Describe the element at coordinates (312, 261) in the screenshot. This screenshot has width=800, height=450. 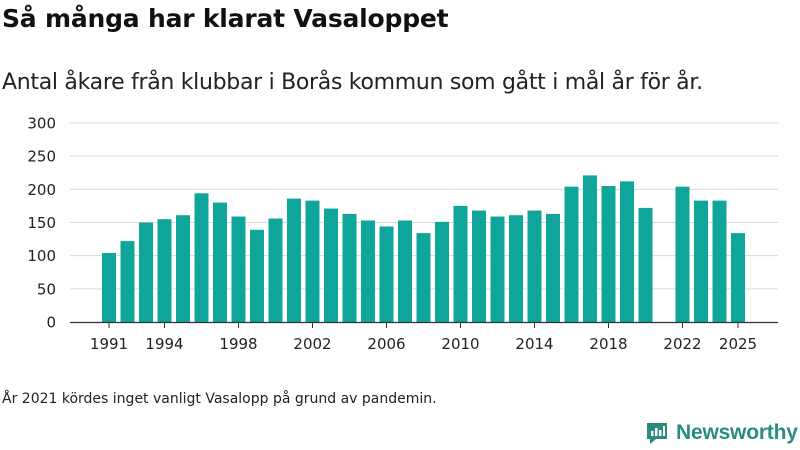
I see `bar-2002` at that location.